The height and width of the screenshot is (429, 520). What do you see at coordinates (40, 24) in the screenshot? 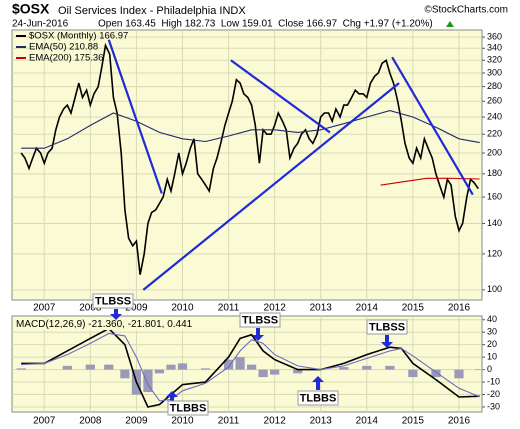
I see `date: 24-Jun-2016` at bounding box center [40, 24].